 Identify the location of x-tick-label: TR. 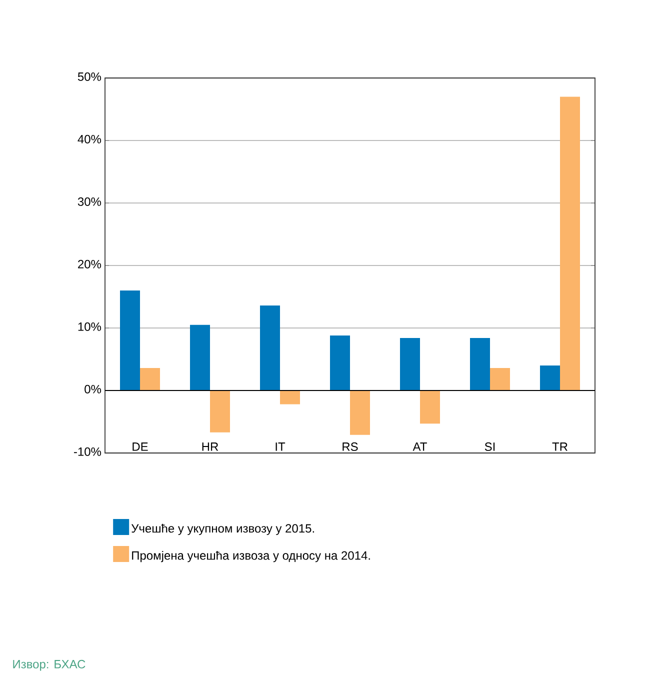
(560, 446).